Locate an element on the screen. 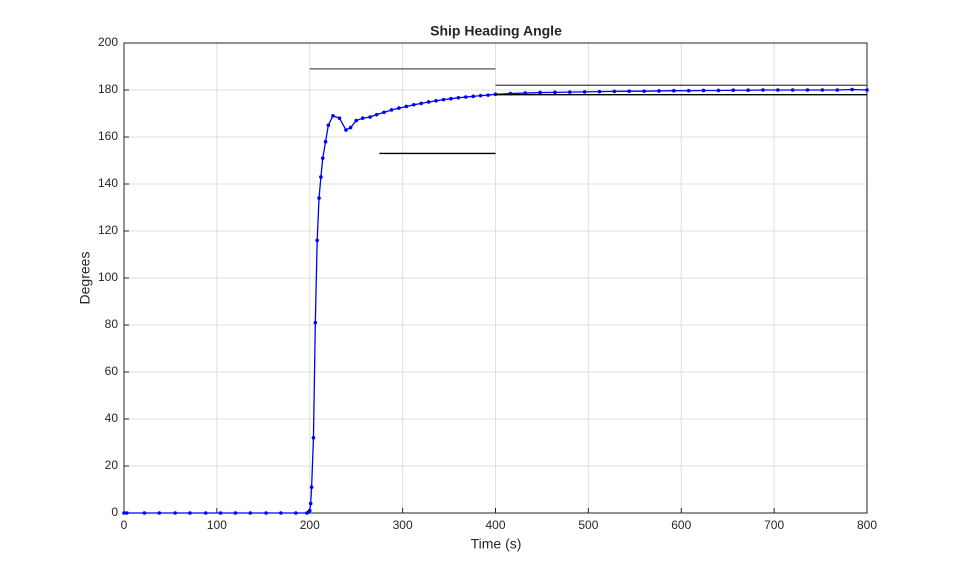 The height and width of the screenshot is (582, 959). y-tick-label: 40 is located at coordinates (112, 418).